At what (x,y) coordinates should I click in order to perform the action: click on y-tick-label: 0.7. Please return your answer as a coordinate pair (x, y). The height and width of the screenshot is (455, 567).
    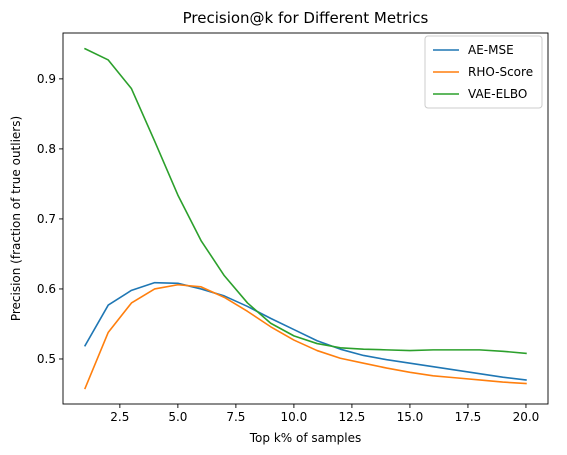
    Looking at the image, I should click on (46, 219).